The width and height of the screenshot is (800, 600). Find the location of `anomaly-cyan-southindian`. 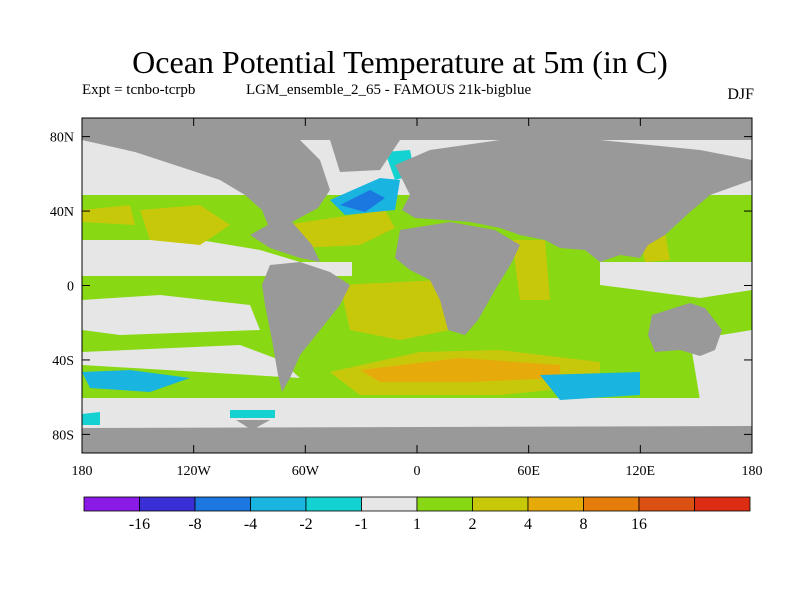

anomaly-cyan-southindian is located at coordinates (590, 386).